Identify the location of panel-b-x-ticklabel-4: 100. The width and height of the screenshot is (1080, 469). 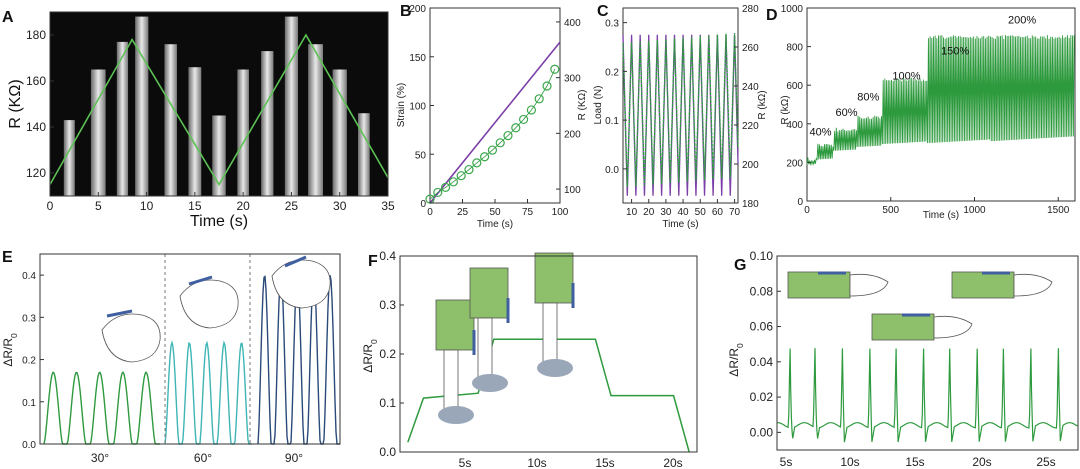
(560, 212).